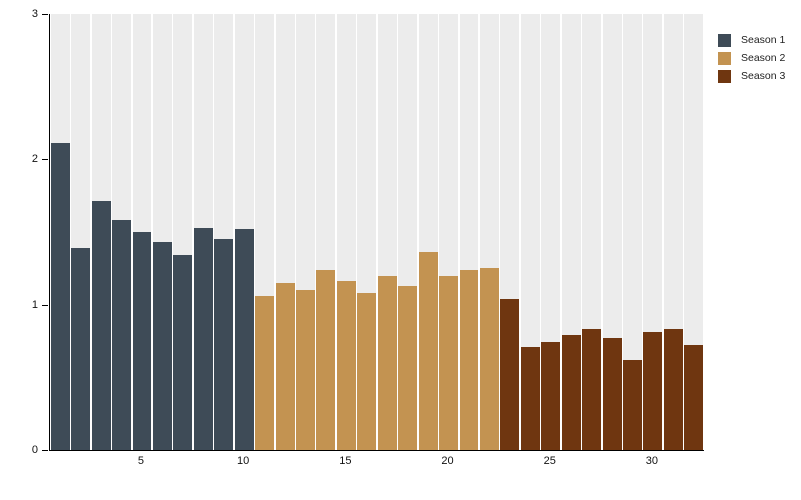  I want to click on legend-item-season-2: Season 2, so click(751, 58).